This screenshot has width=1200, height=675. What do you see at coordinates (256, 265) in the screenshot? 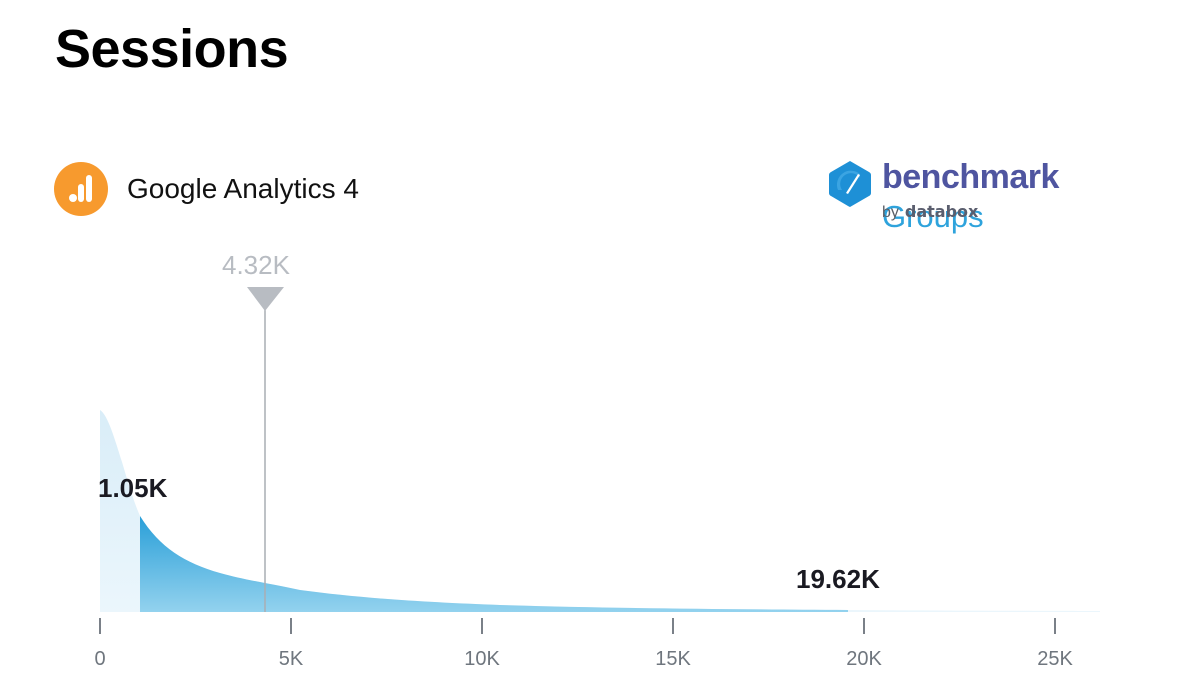
I see `marker-value-label: 4.32K` at bounding box center [256, 265].